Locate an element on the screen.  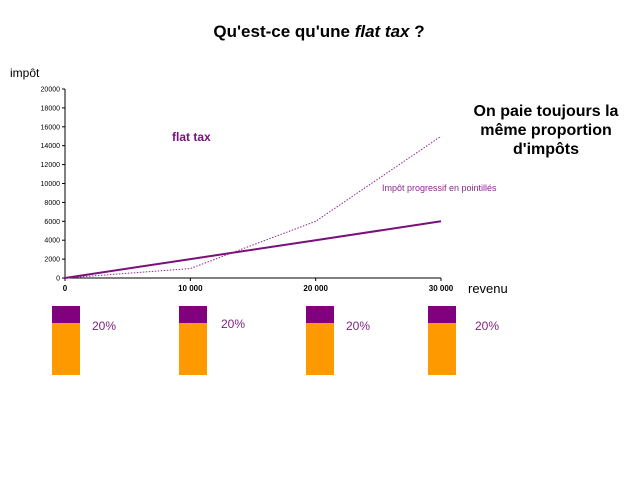
y-tick-label: 2000 is located at coordinates (52, 260).